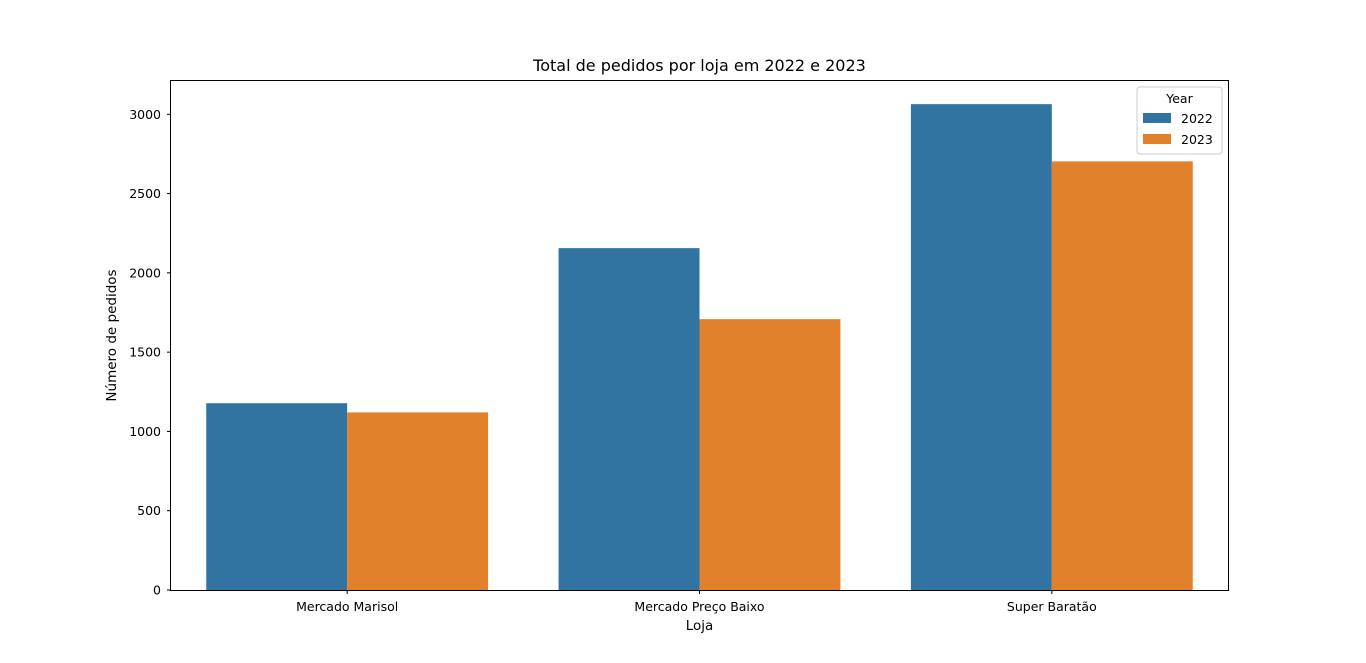  I want to click on y-tick-label: 2000, so click(145, 272).